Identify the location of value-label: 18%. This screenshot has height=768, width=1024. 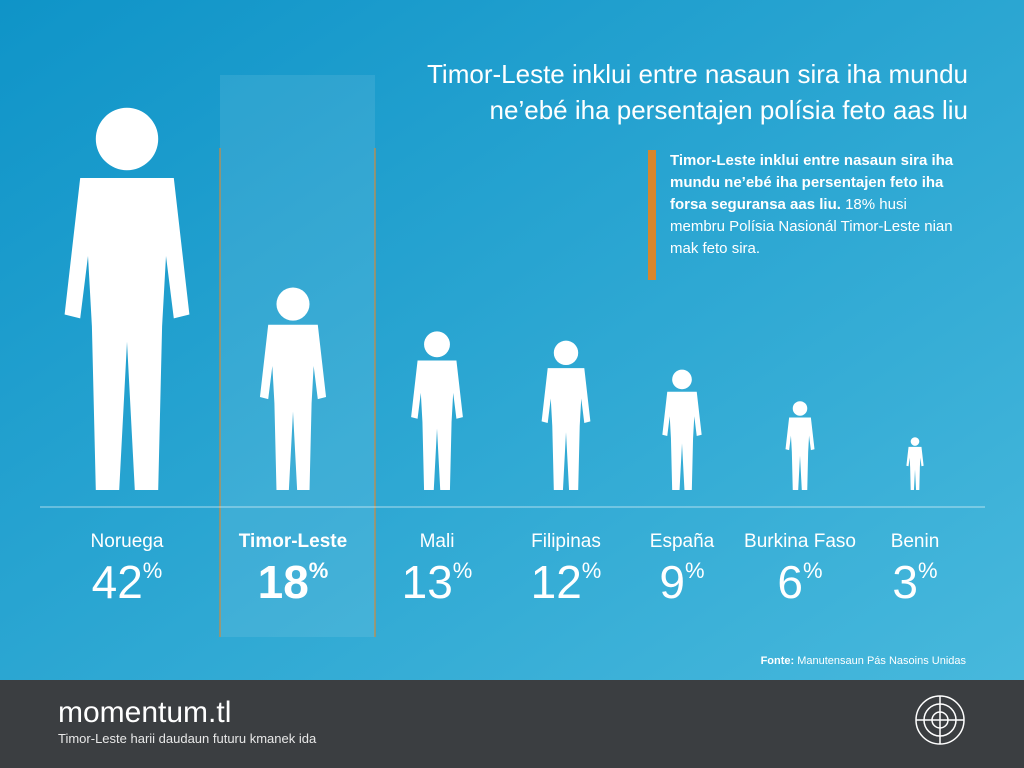
(293, 582).